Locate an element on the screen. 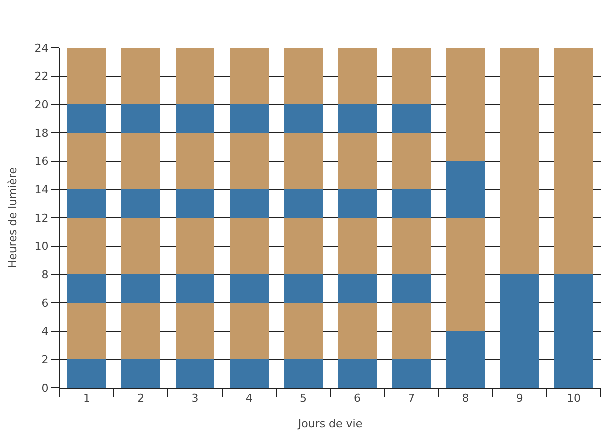 This screenshot has height=443, width=611. y-tick-label: 6 is located at coordinates (45, 303).